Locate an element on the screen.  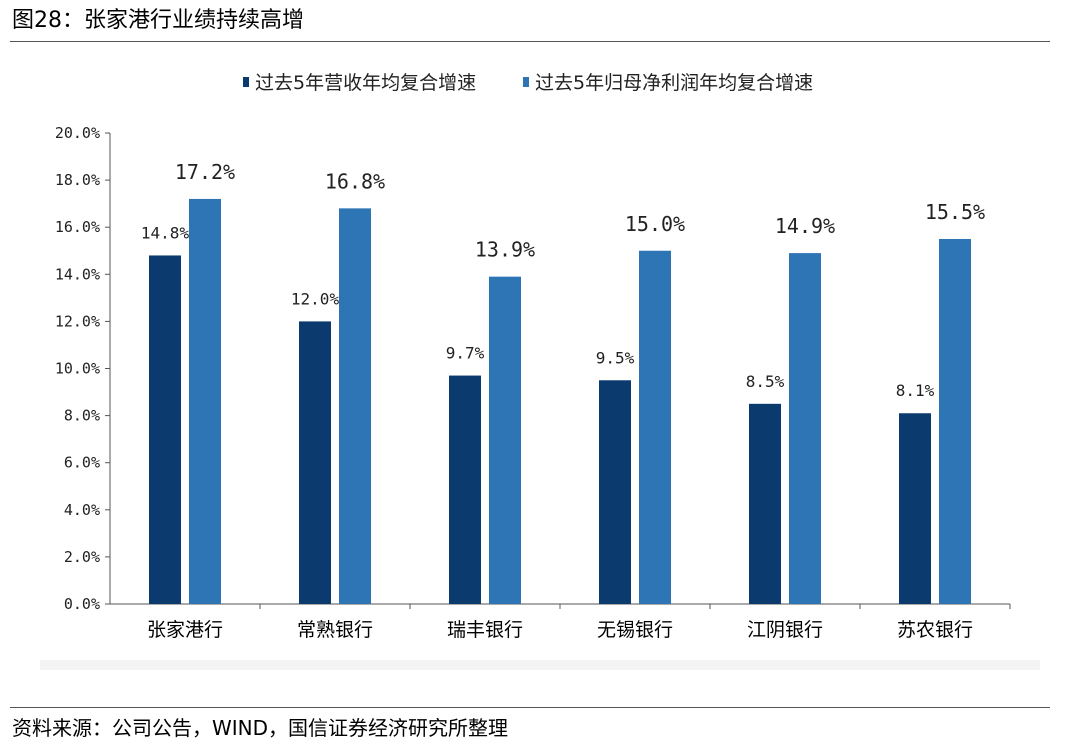
chart-bottom-band is located at coordinates (540, 665).